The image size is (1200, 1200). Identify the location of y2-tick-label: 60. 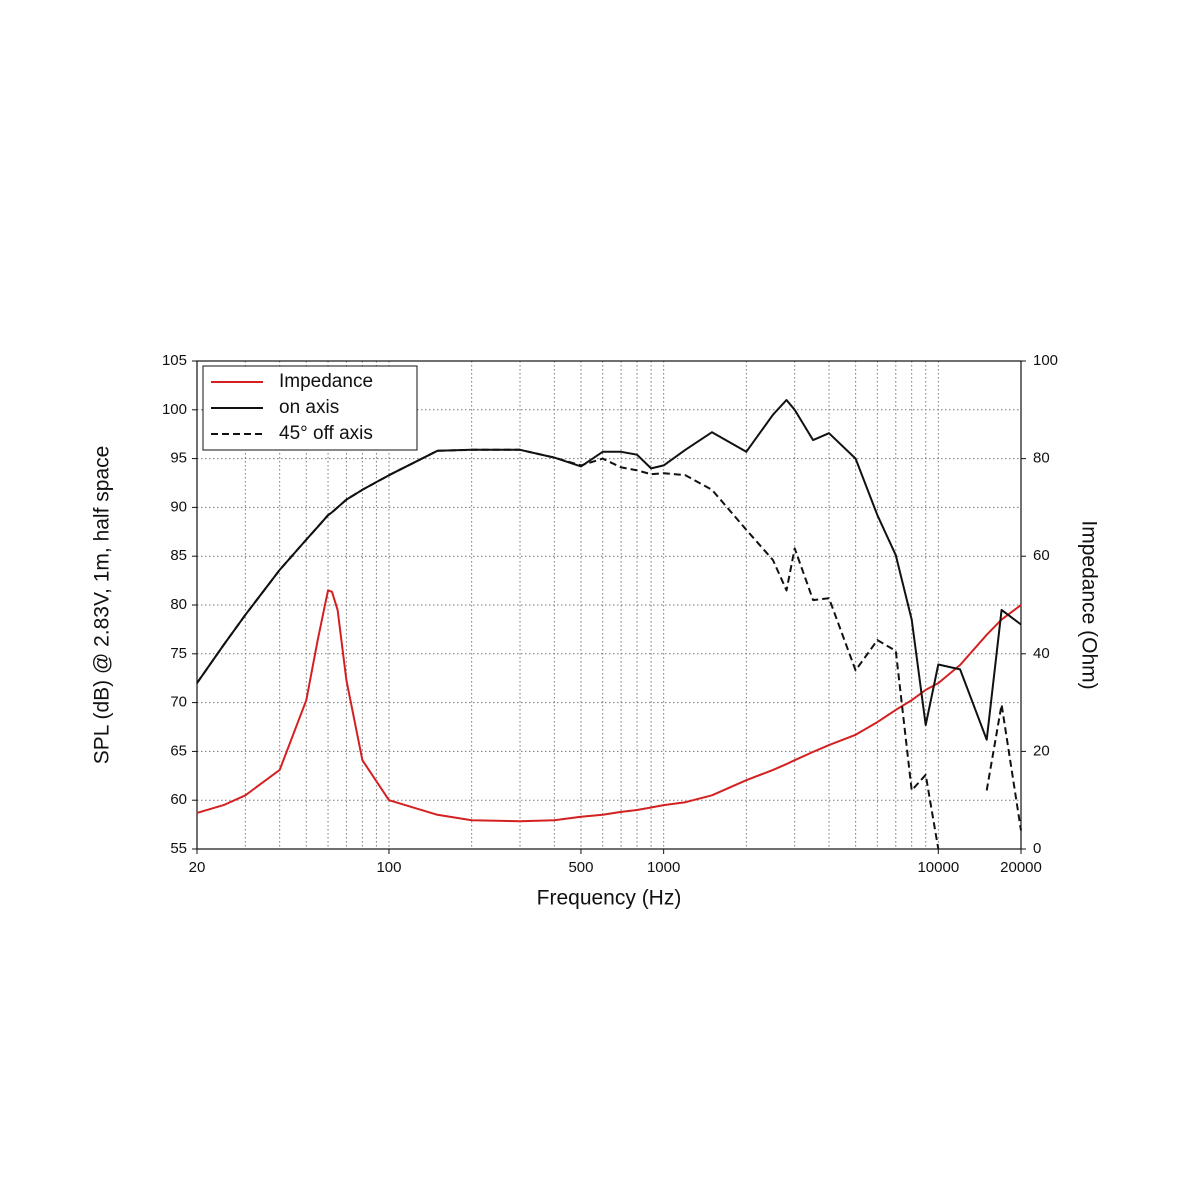
(1041, 555).